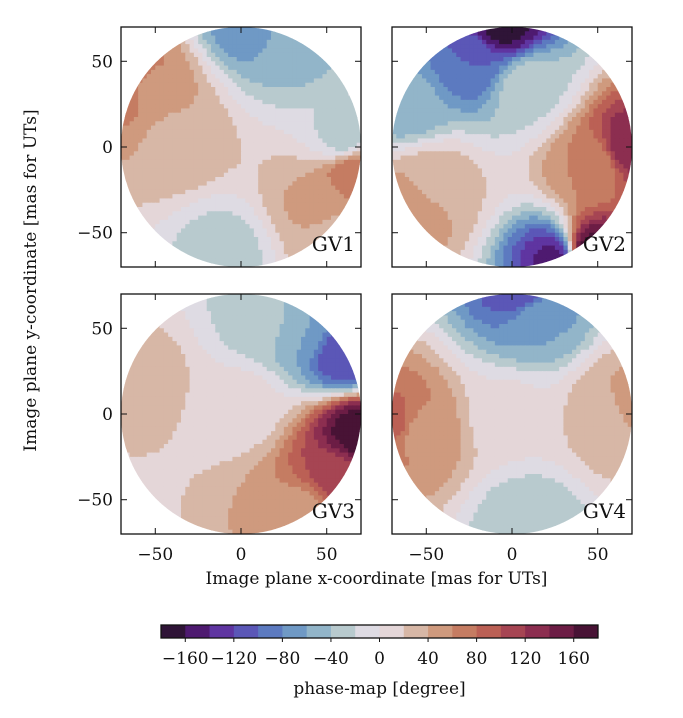 This screenshot has width=683, height=718. Describe the element at coordinates (233, 659) in the screenshot. I see `colorbar-tick-label: −120` at that location.